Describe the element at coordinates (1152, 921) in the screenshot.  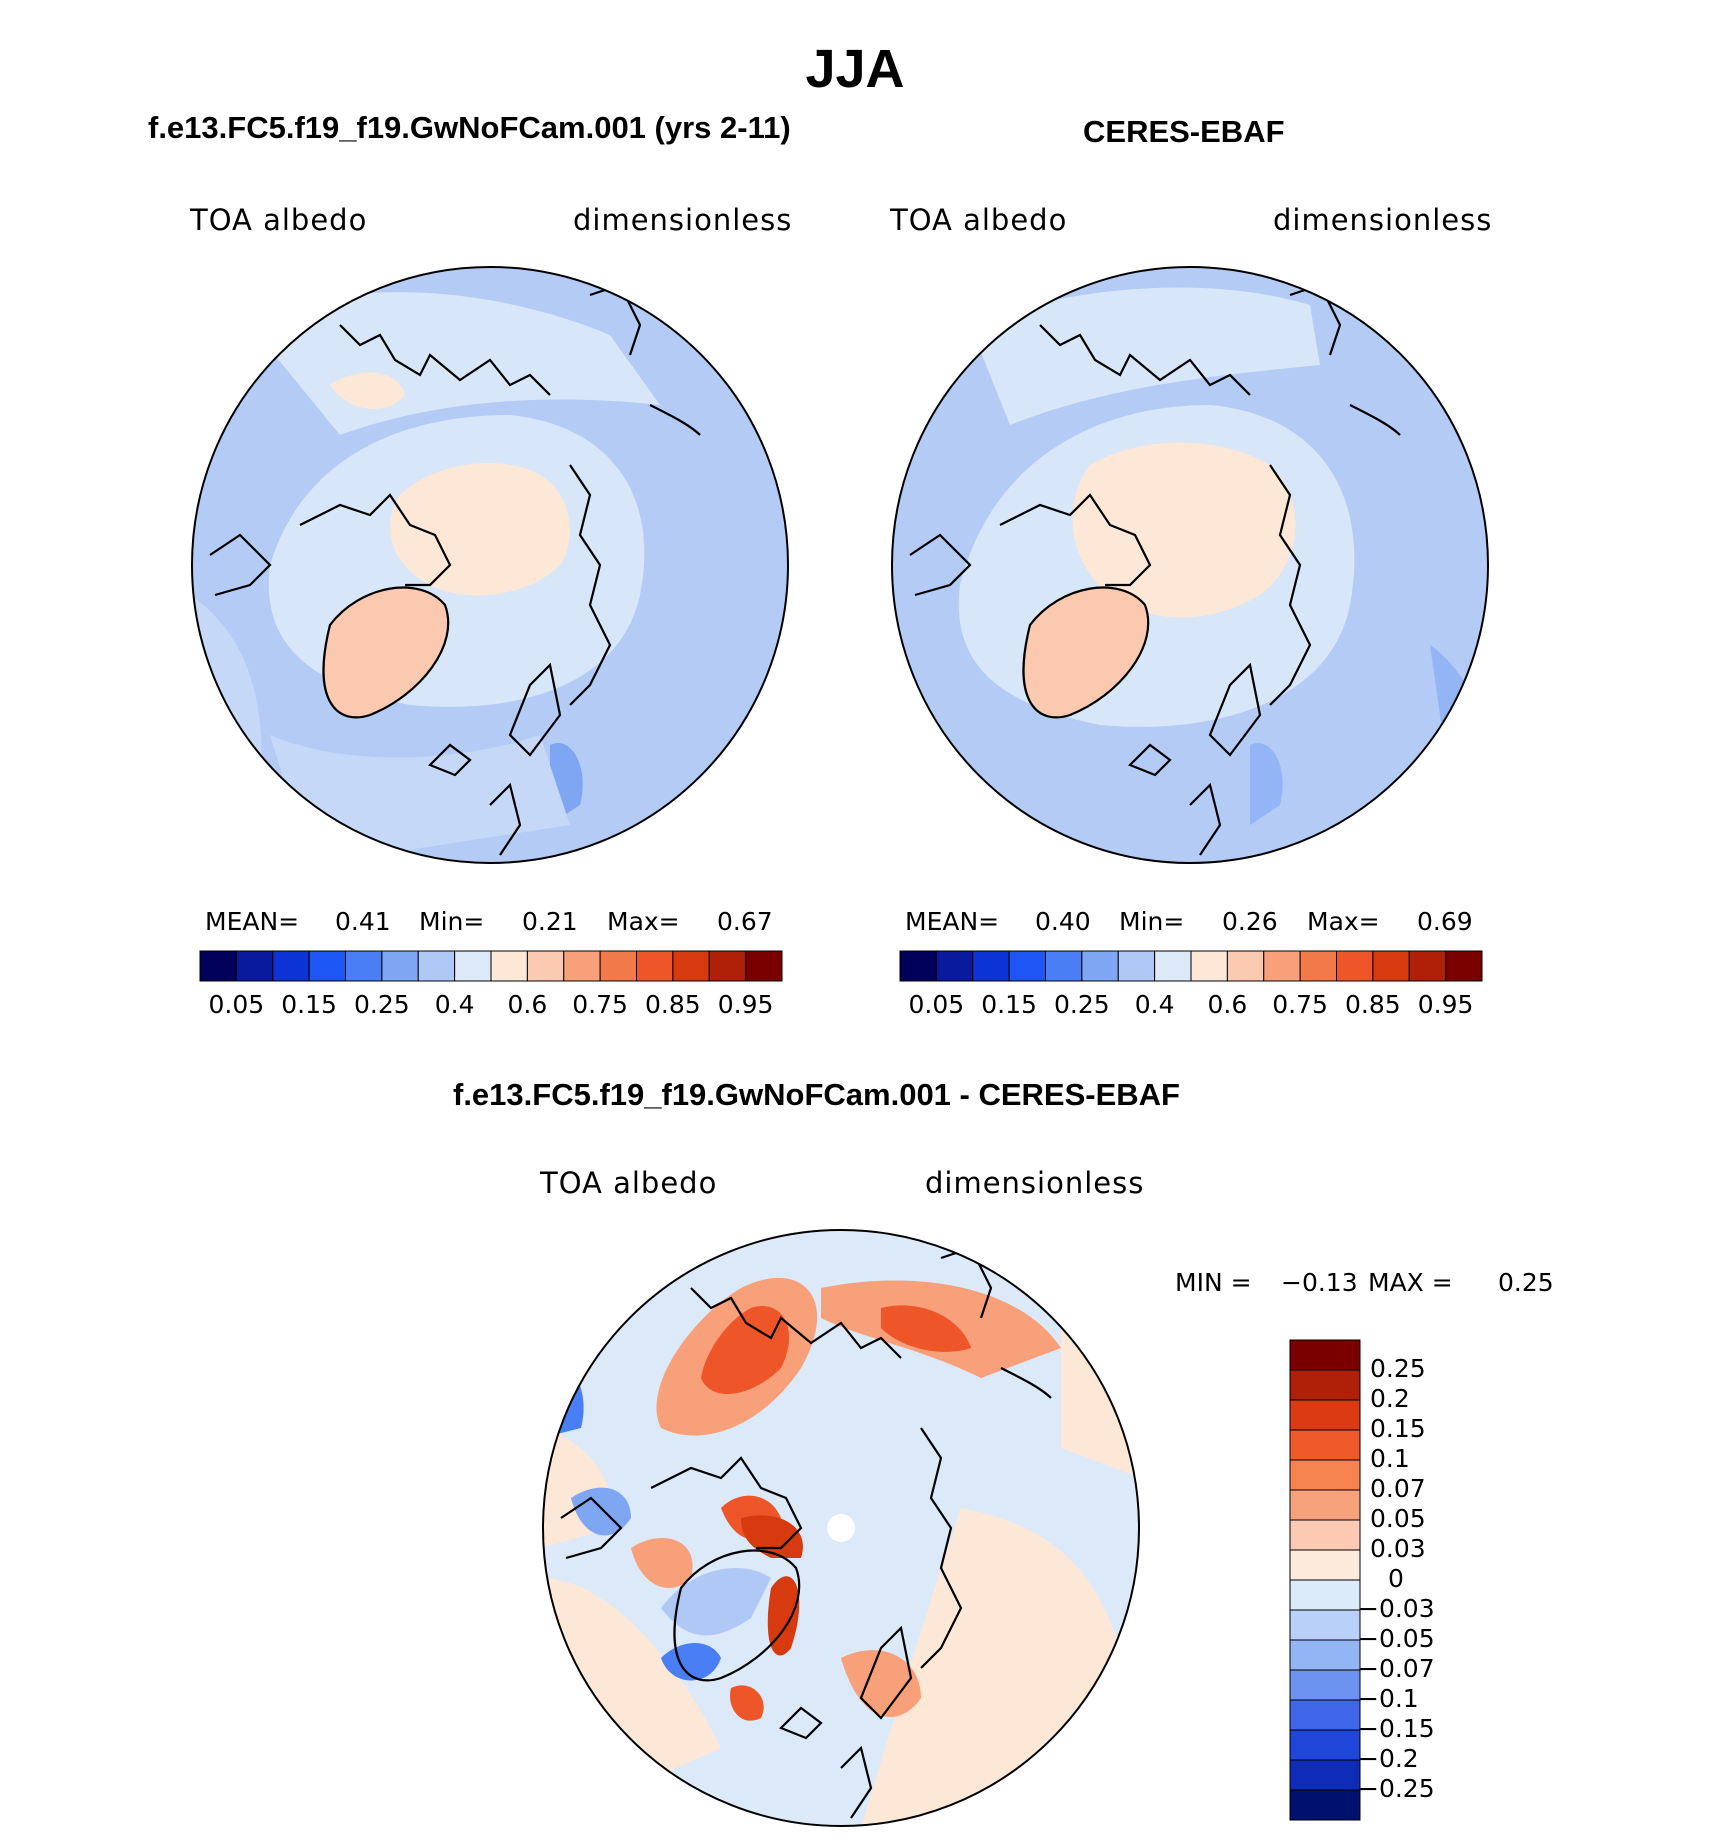
I see `panel2-min-label: Min=` at that location.